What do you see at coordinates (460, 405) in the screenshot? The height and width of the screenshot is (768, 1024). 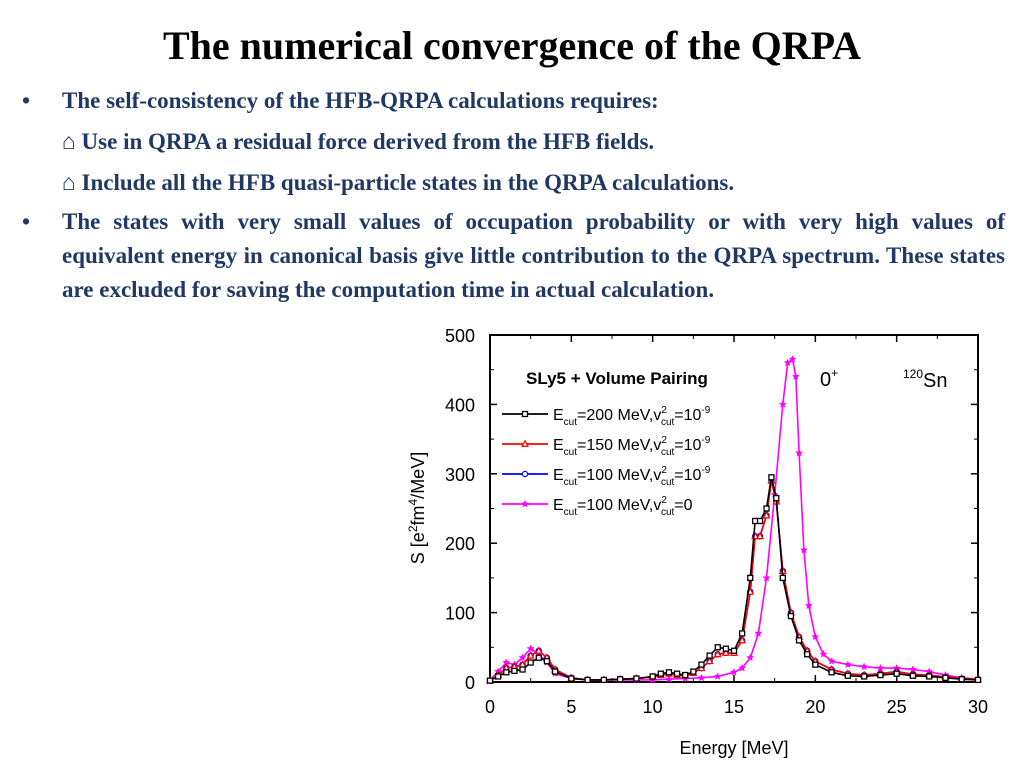 I see `y-tick-label: 400` at bounding box center [460, 405].